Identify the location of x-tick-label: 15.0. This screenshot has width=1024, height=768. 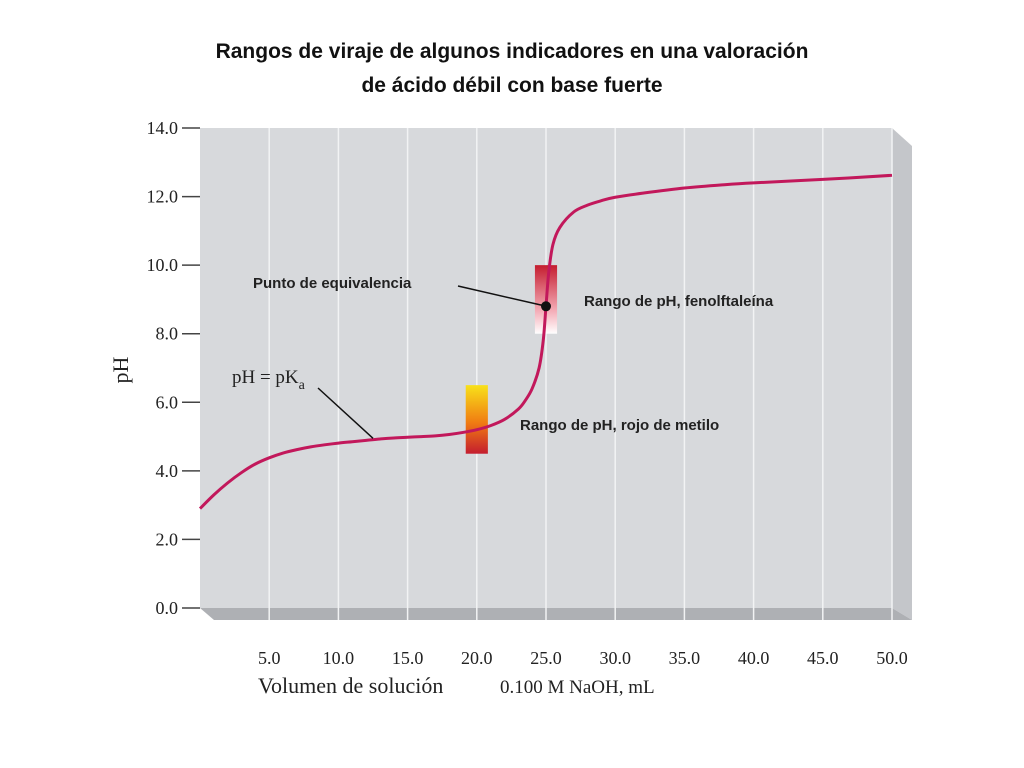
(408, 658).